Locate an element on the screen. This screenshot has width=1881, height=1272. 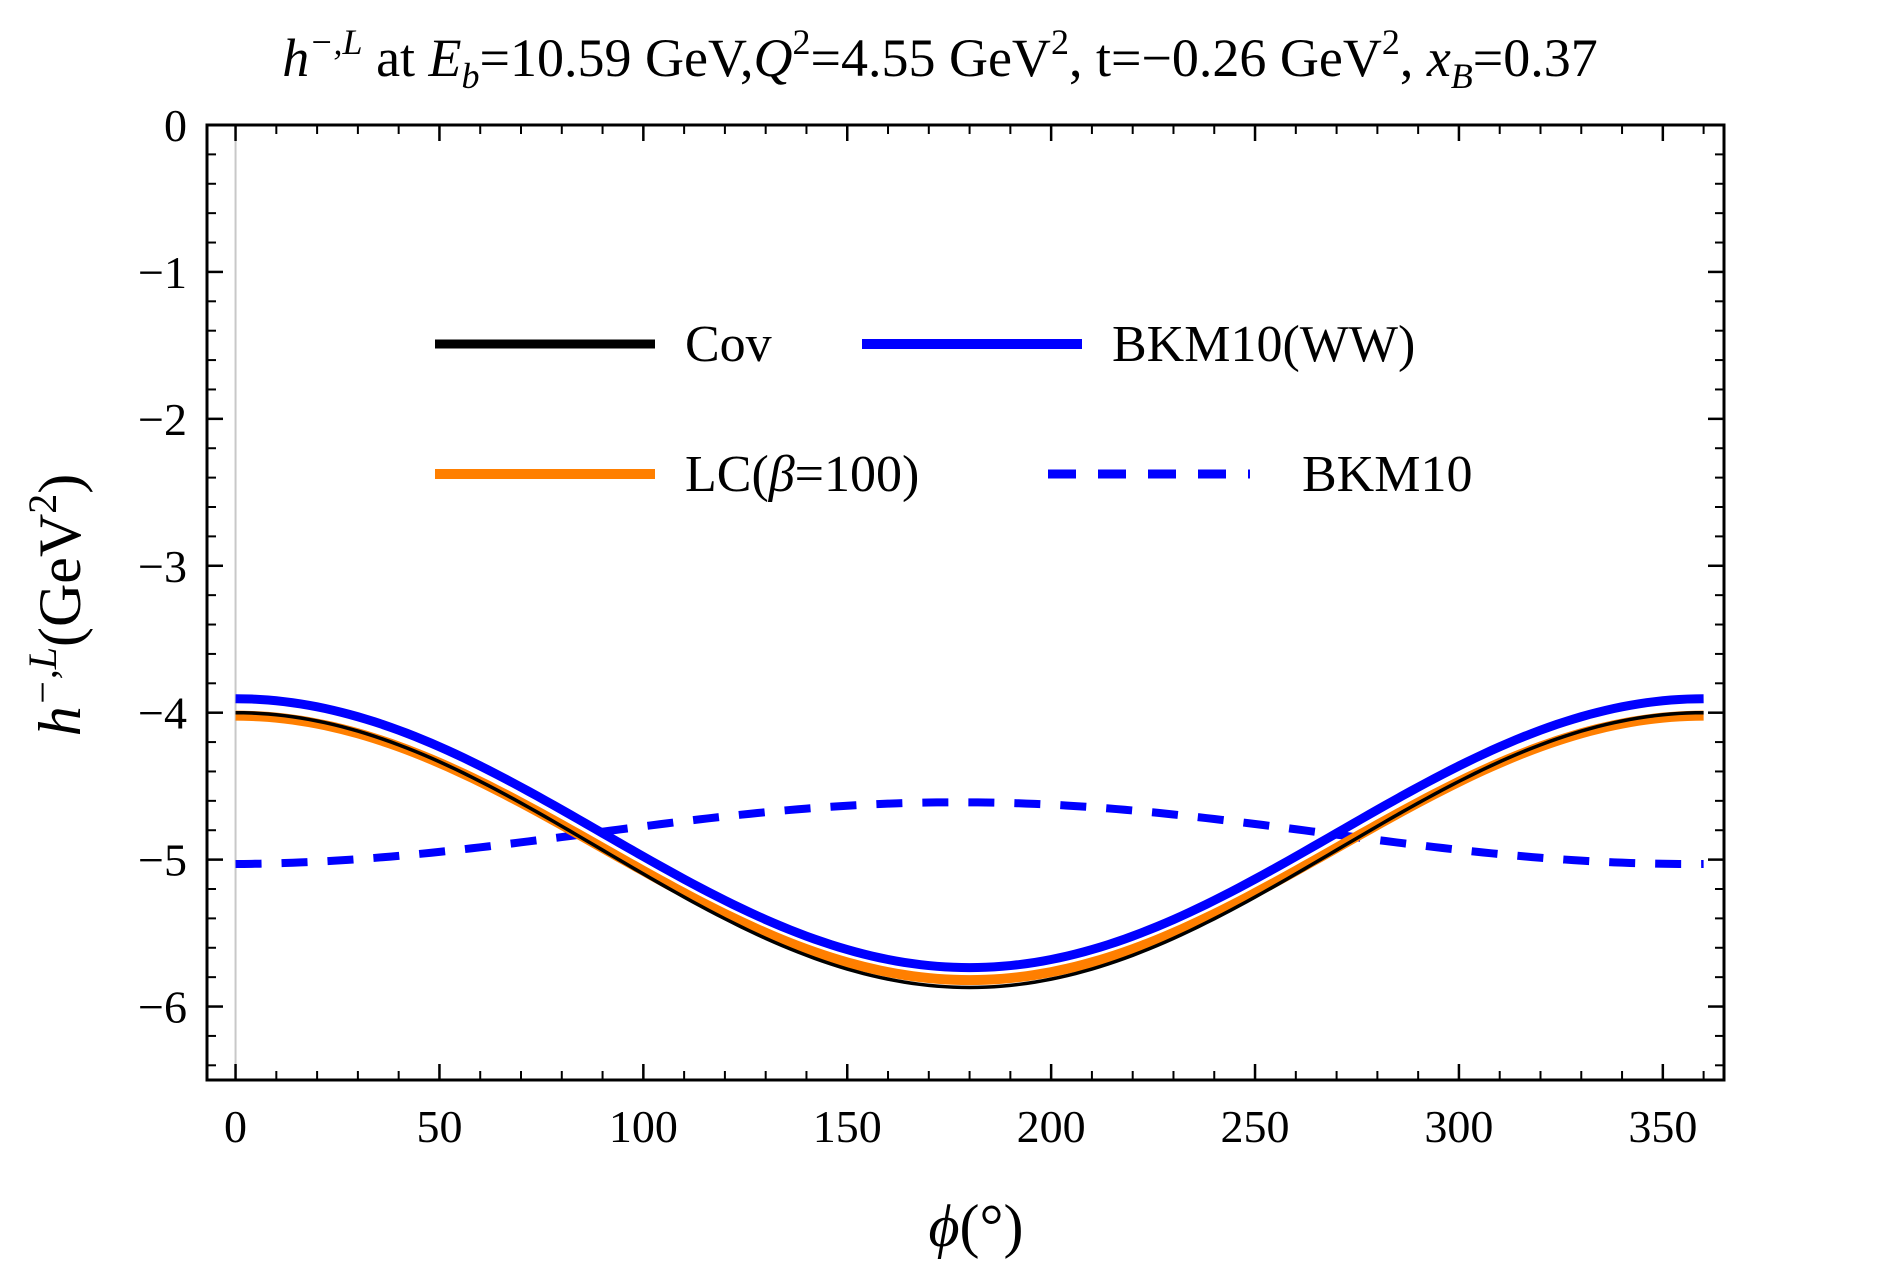
legend: Cov BKM10(WW) LC(β=100) BKM10 is located at coordinates (953, 409).